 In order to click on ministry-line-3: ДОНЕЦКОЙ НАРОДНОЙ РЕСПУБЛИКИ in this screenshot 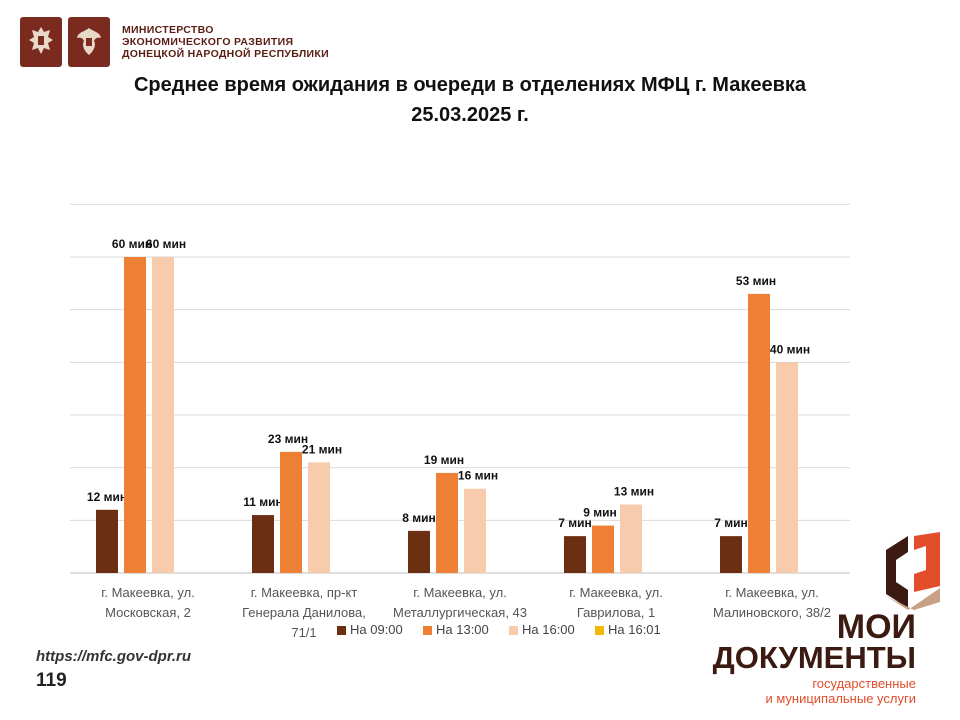, I will do `click(225, 54)`.